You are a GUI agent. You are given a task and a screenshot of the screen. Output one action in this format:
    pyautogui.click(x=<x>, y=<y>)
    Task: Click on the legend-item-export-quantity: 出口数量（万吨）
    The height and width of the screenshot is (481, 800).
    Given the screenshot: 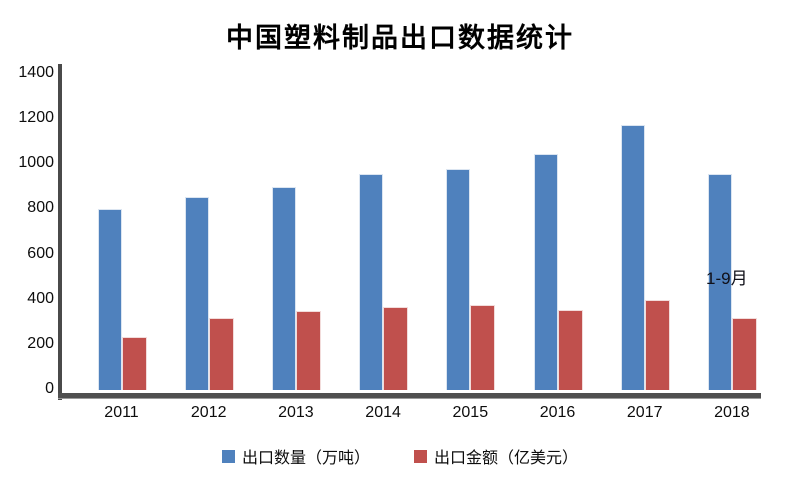 What is the action you would take?
    pyautogui.click(x=295, y=456)
    